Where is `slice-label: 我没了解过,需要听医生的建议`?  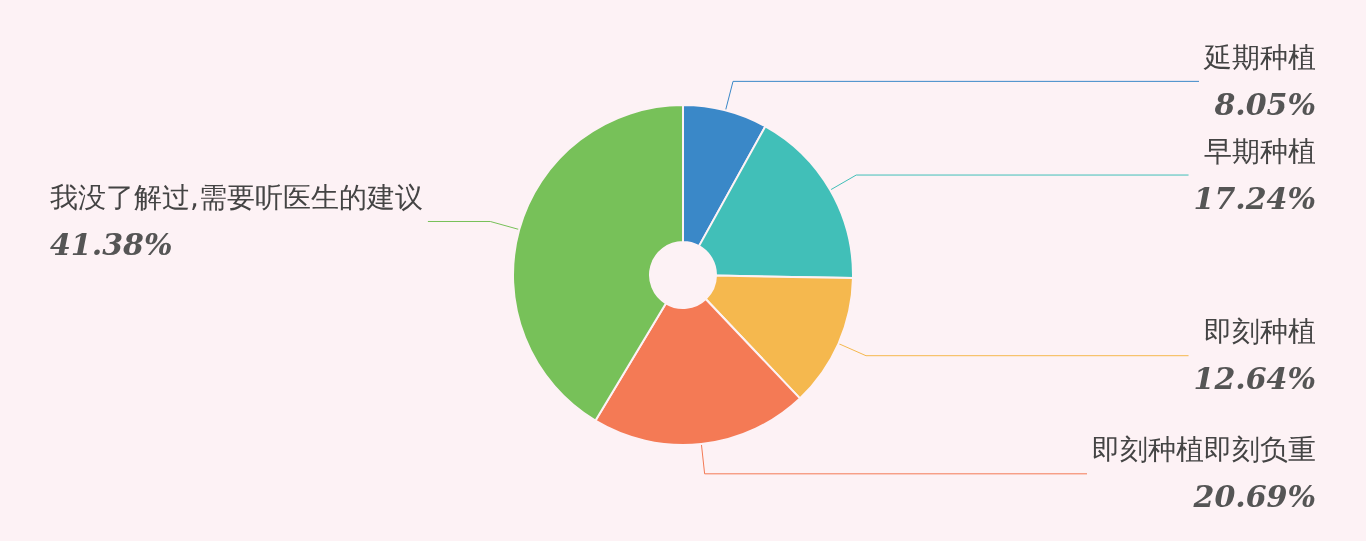
slice-label: 我没了解过,需要听医生的建议 is located at coordinates (236, 197).